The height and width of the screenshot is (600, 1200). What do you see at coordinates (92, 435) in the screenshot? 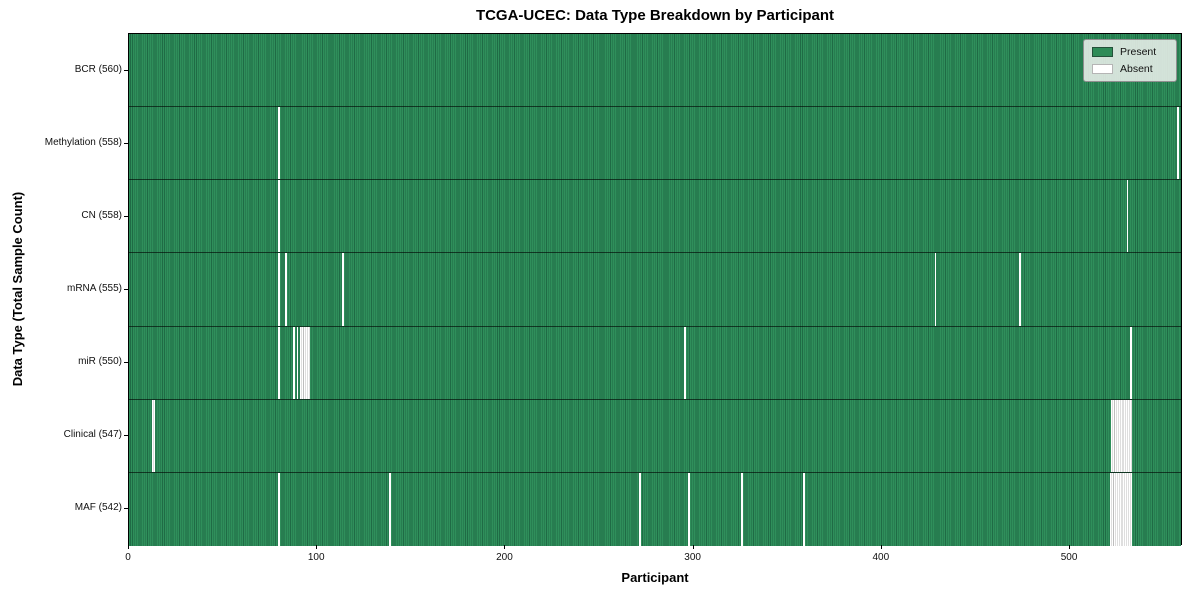
I see `y-tick-label: Clinical (547)` at bounding box center [92, 435].